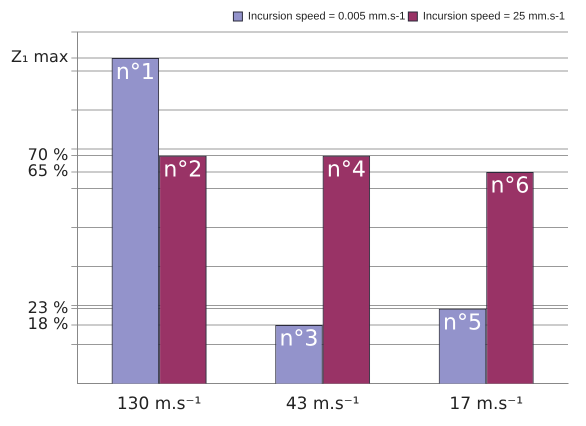 The image size is (586, 426). I want to click on annotation: n°6, so click(510, 186).